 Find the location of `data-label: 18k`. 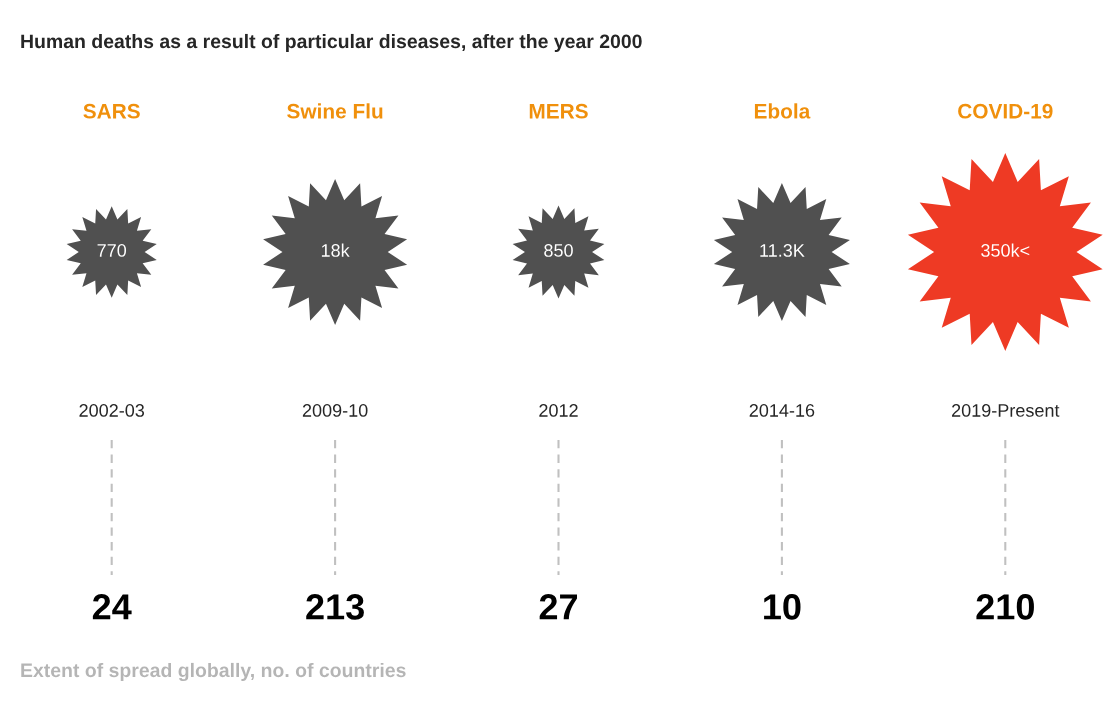

data-label: 18k is located at coordinates (335, 250).